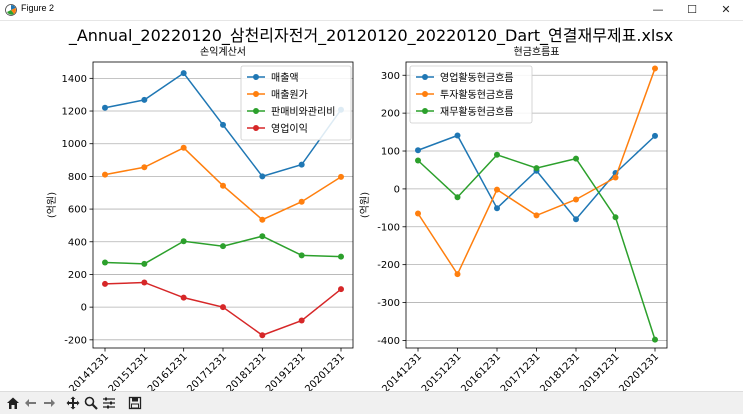  I want to click on x-tick-label: 20151231, so click(442, 371).